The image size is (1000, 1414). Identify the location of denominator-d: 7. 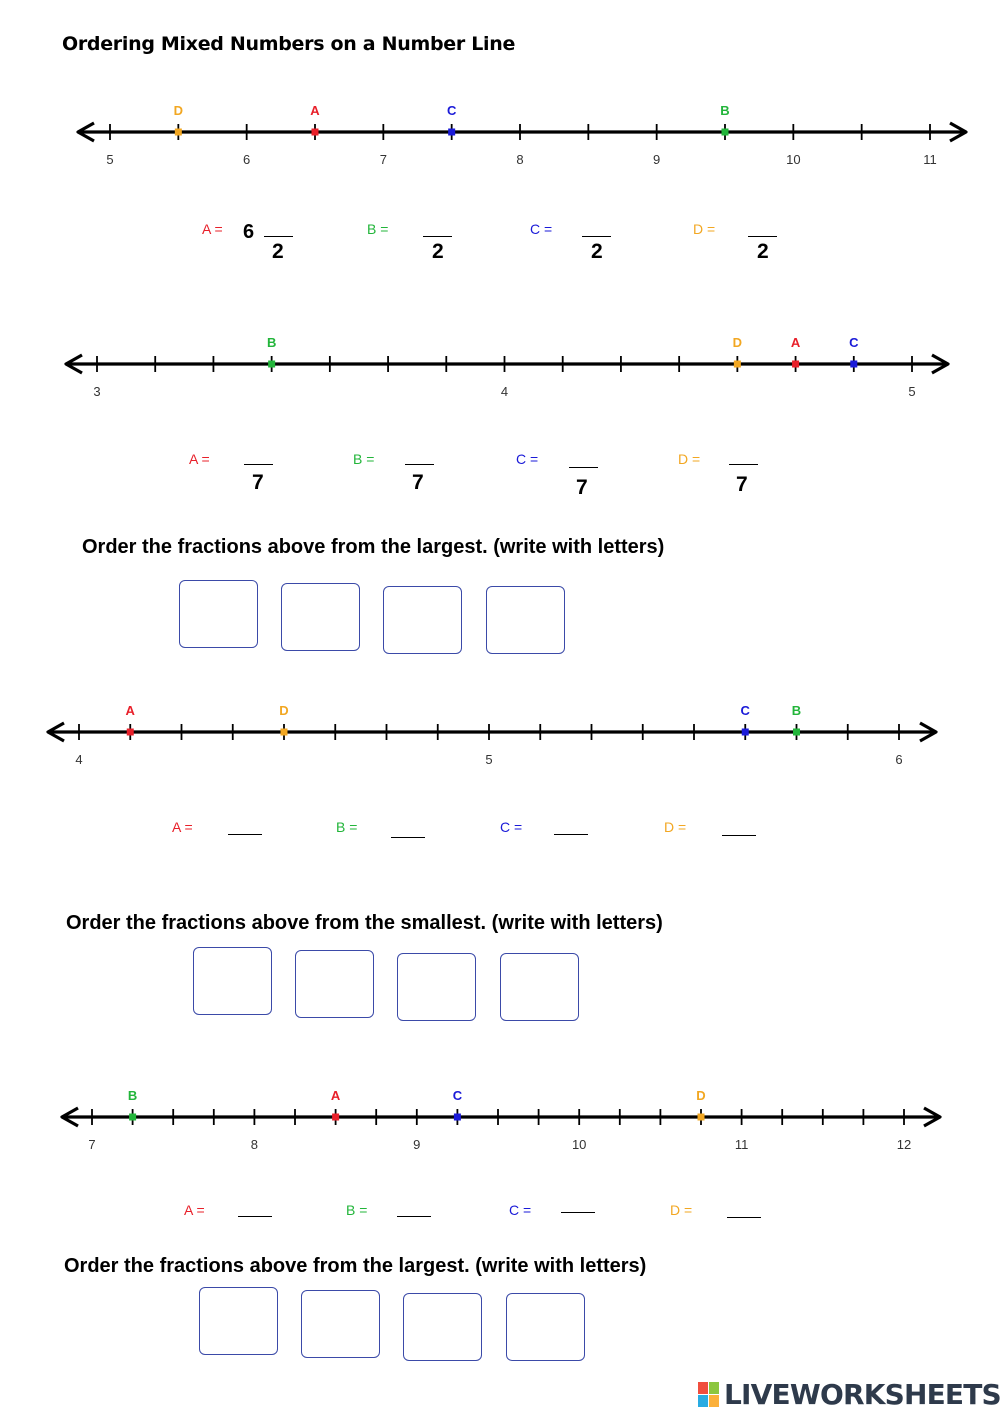
(742, 484).